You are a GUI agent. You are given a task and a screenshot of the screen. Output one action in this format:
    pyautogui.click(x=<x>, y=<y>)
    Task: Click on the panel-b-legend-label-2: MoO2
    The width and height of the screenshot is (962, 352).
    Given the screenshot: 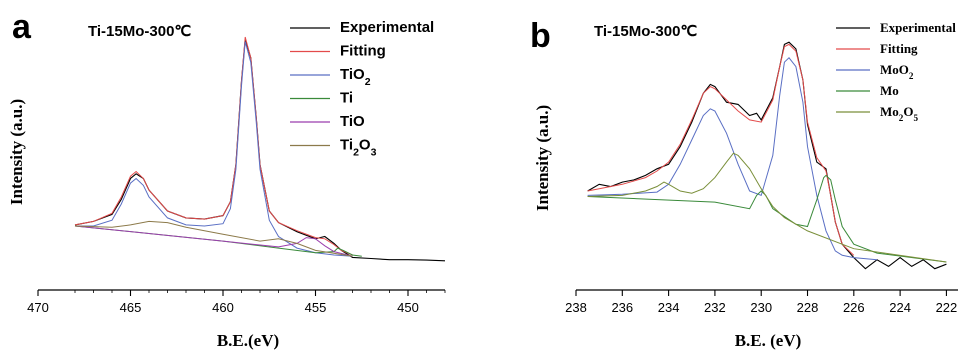 What is the action you would take?
    pyautogui.click(x=897, y=71)
    